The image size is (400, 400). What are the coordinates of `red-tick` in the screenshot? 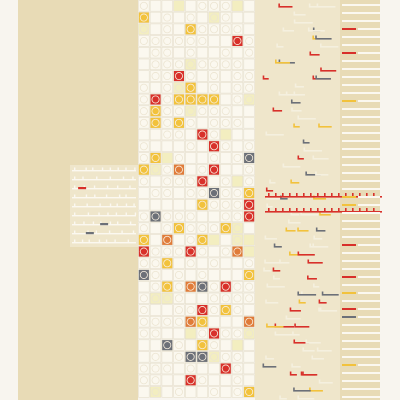 It's located at (346, 194).